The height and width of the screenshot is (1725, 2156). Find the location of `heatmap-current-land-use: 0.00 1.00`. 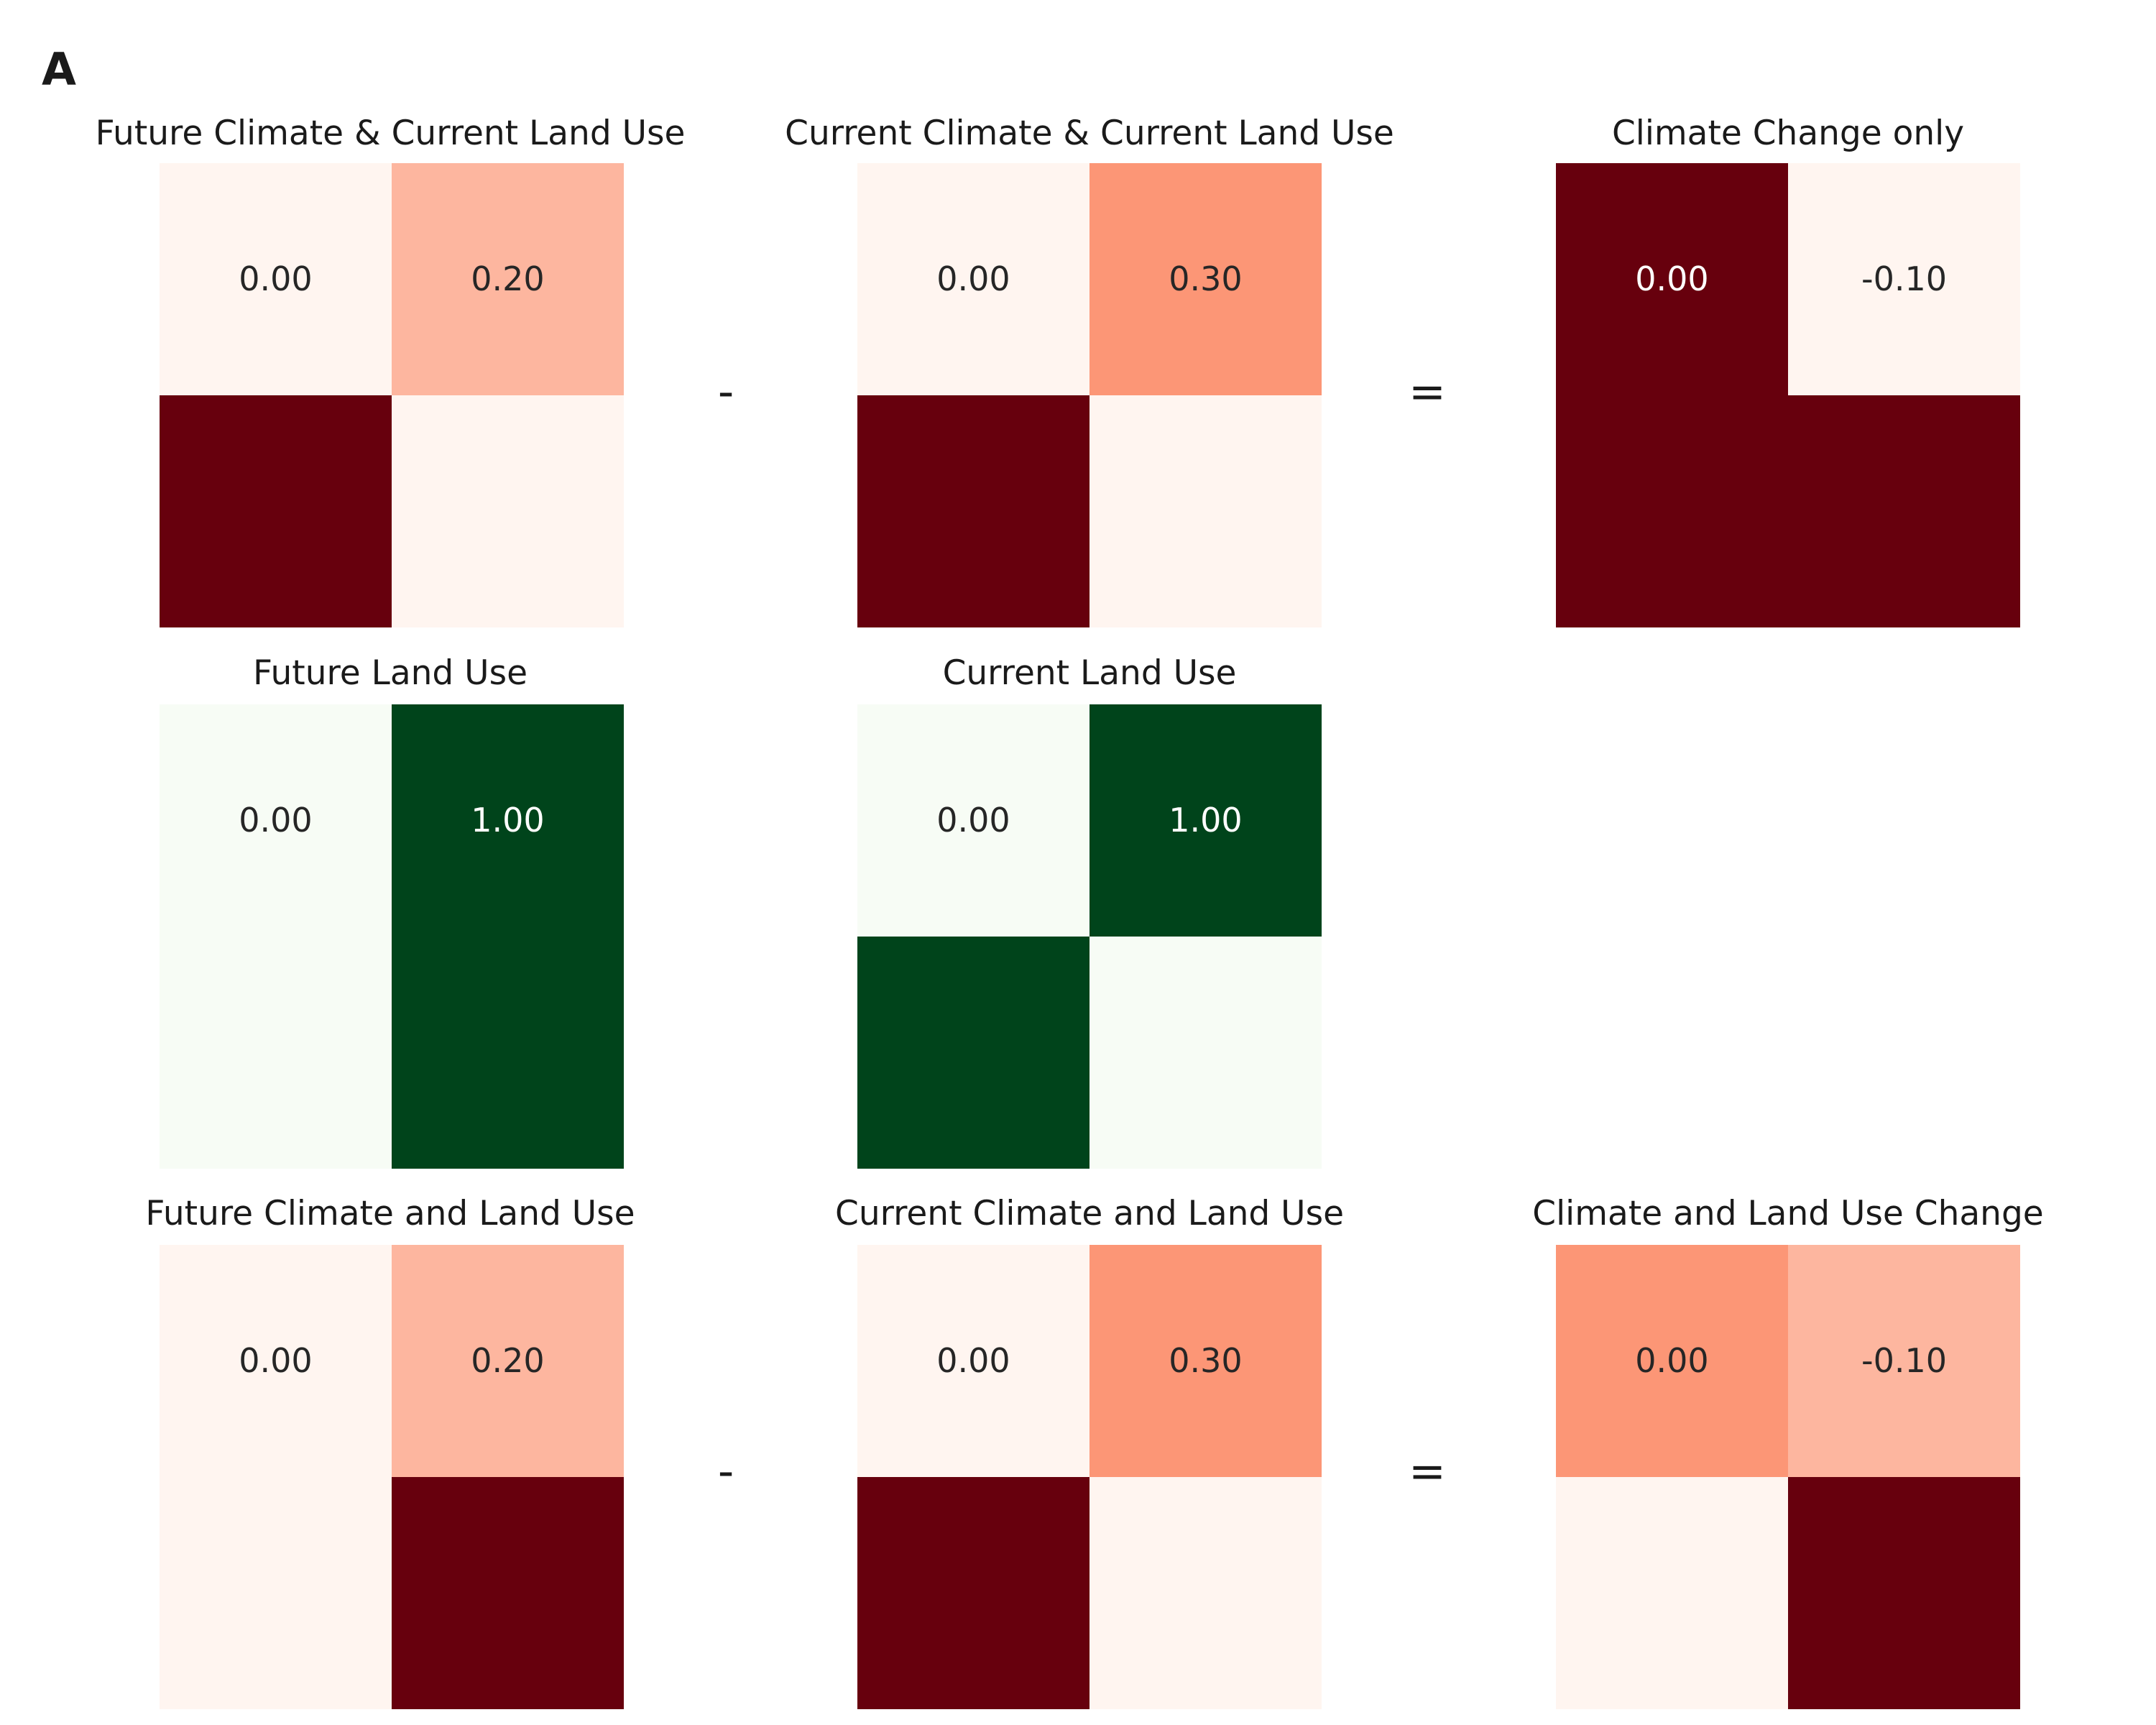

heatmap-current-land-use: 0.00 1.00 is located at coordinates (1089, 936).